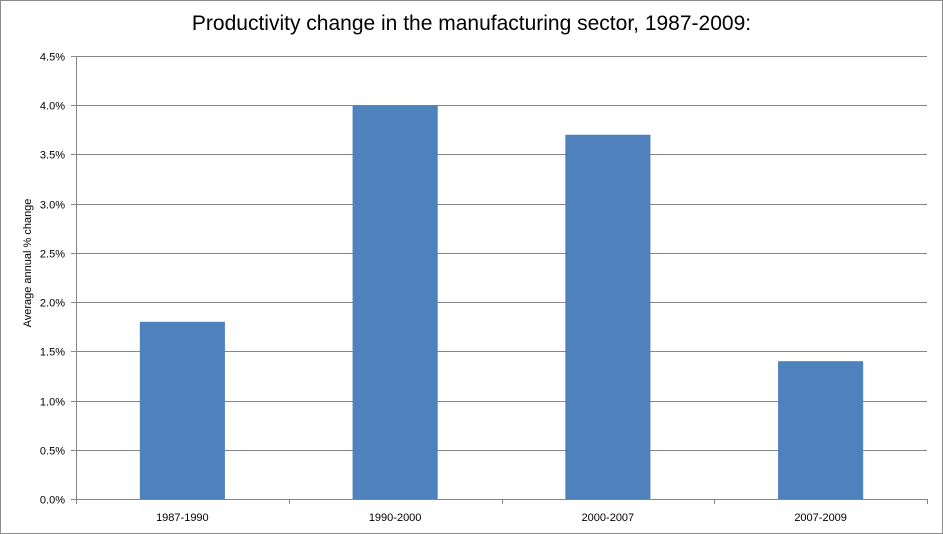  What do you see at coordinates (182, 410) in the screenshot?
I see `bar-1987-1990` at bounding box center [182, 410].